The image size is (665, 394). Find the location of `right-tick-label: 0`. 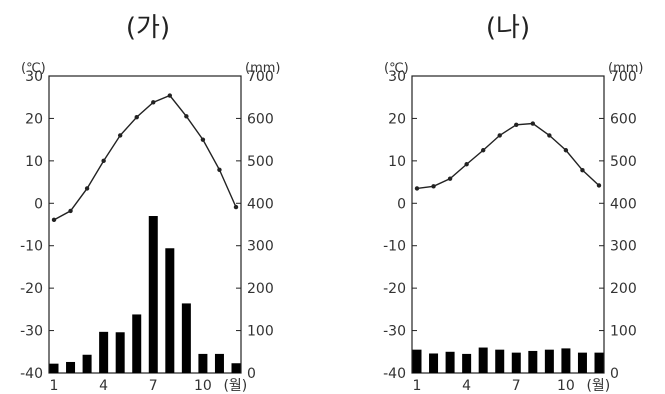

right-tick-label: 0 is located at coordinates (614, 374).